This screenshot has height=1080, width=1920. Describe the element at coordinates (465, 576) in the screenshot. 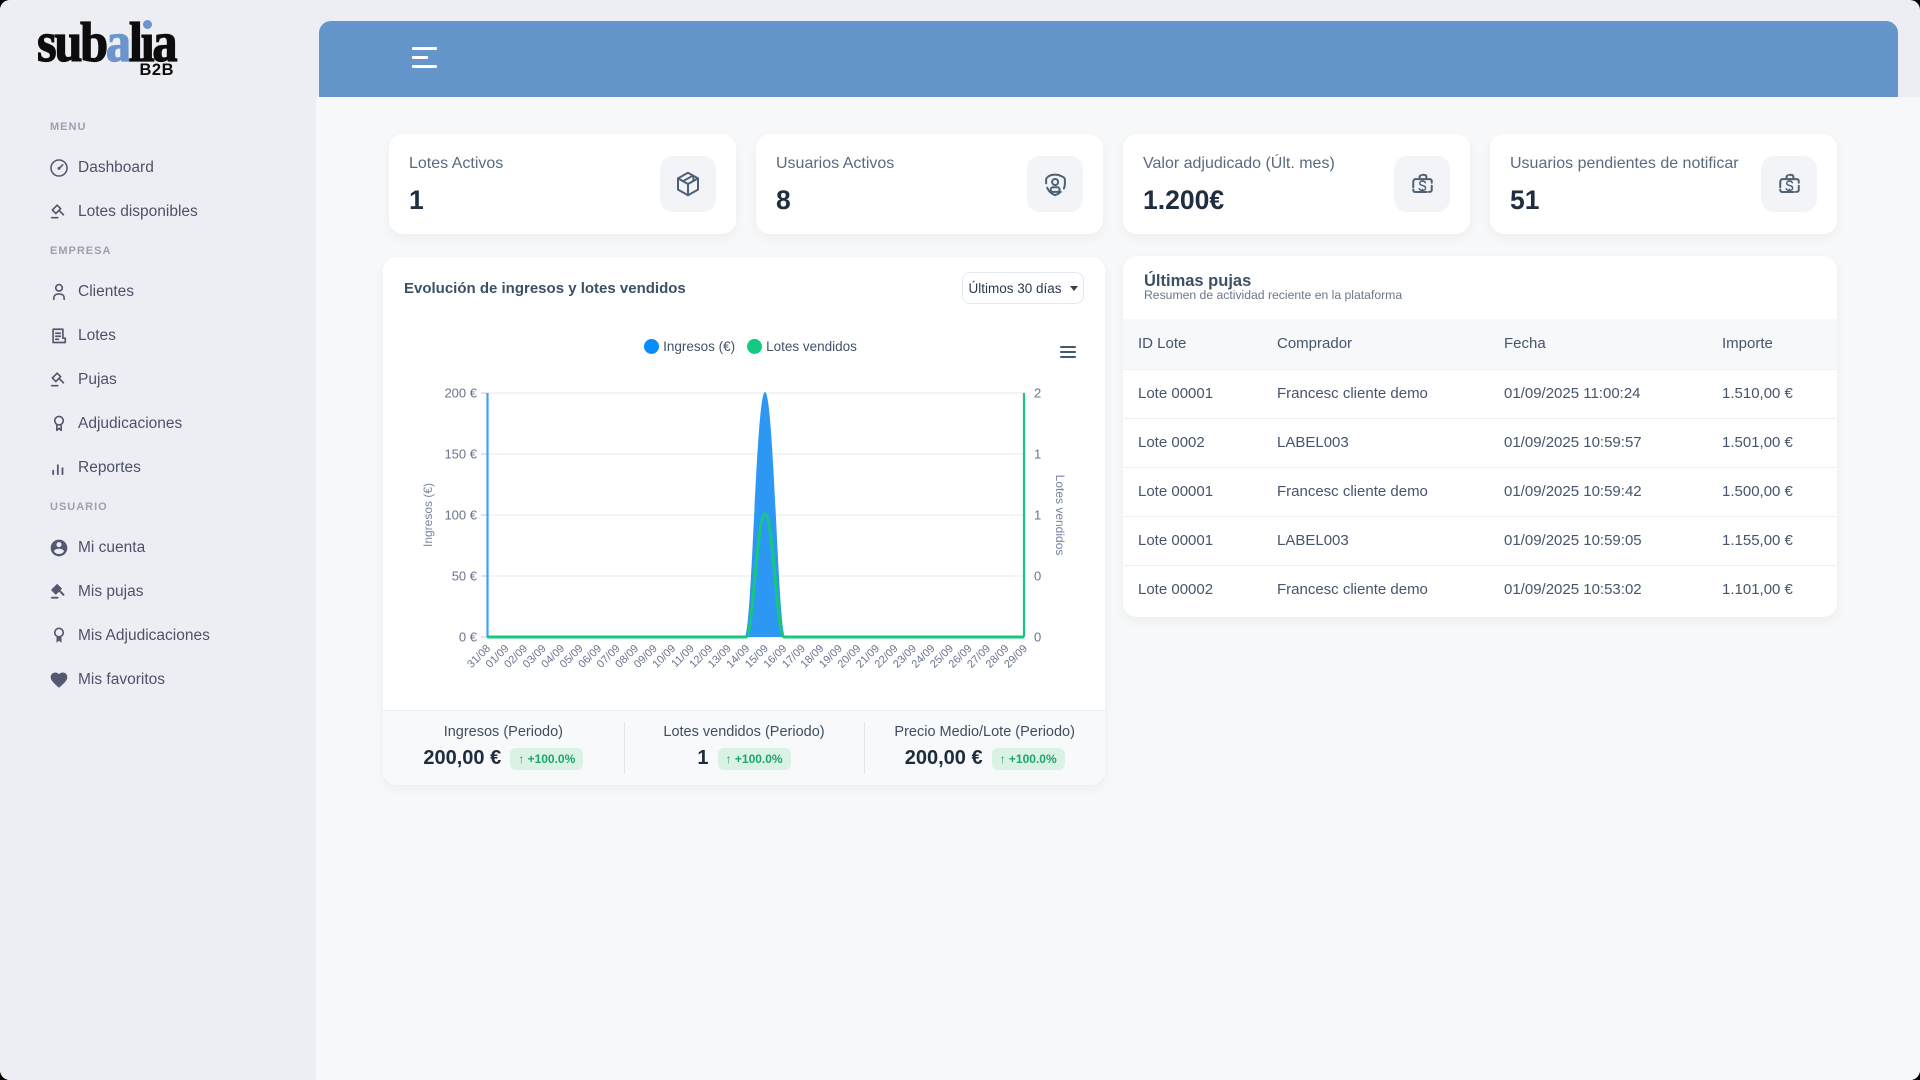

I see `svg-text: 50 €` at that location.